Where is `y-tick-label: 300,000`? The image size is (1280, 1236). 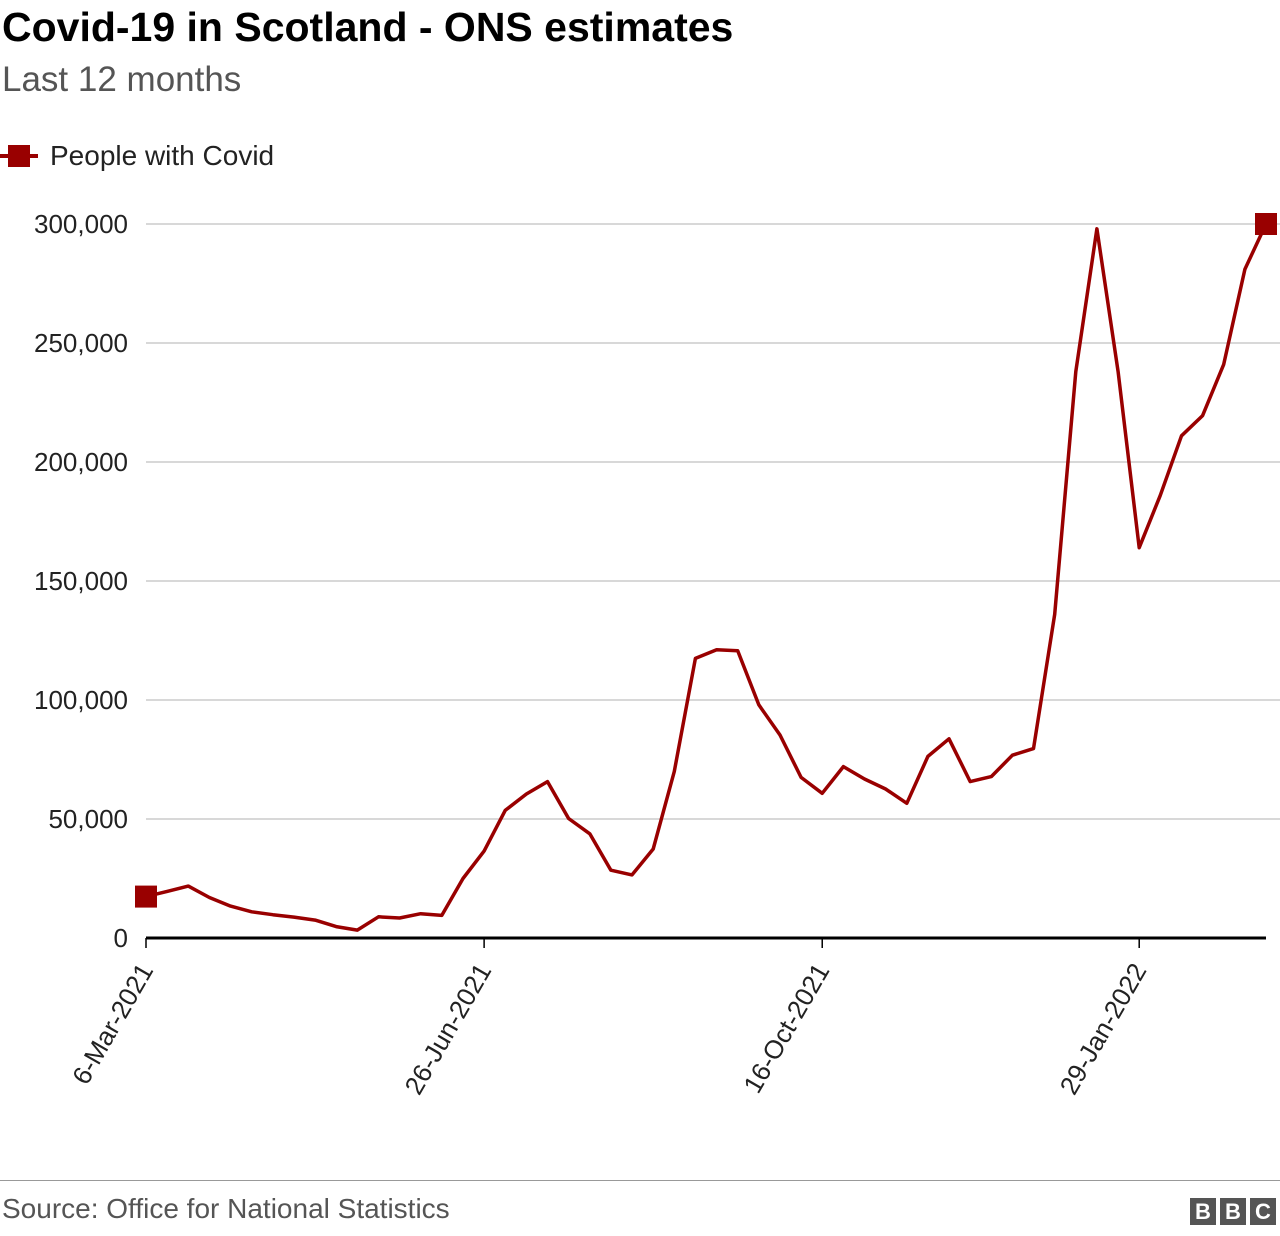
y-tick-label: 300,000 is located at coordinates (81, 224).